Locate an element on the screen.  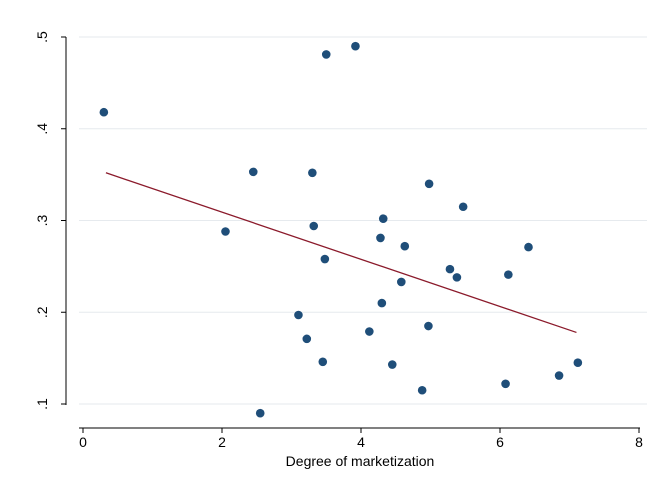
x-axis-ticks: 0 2 4 6 8 is located at coordinates (361, 439).